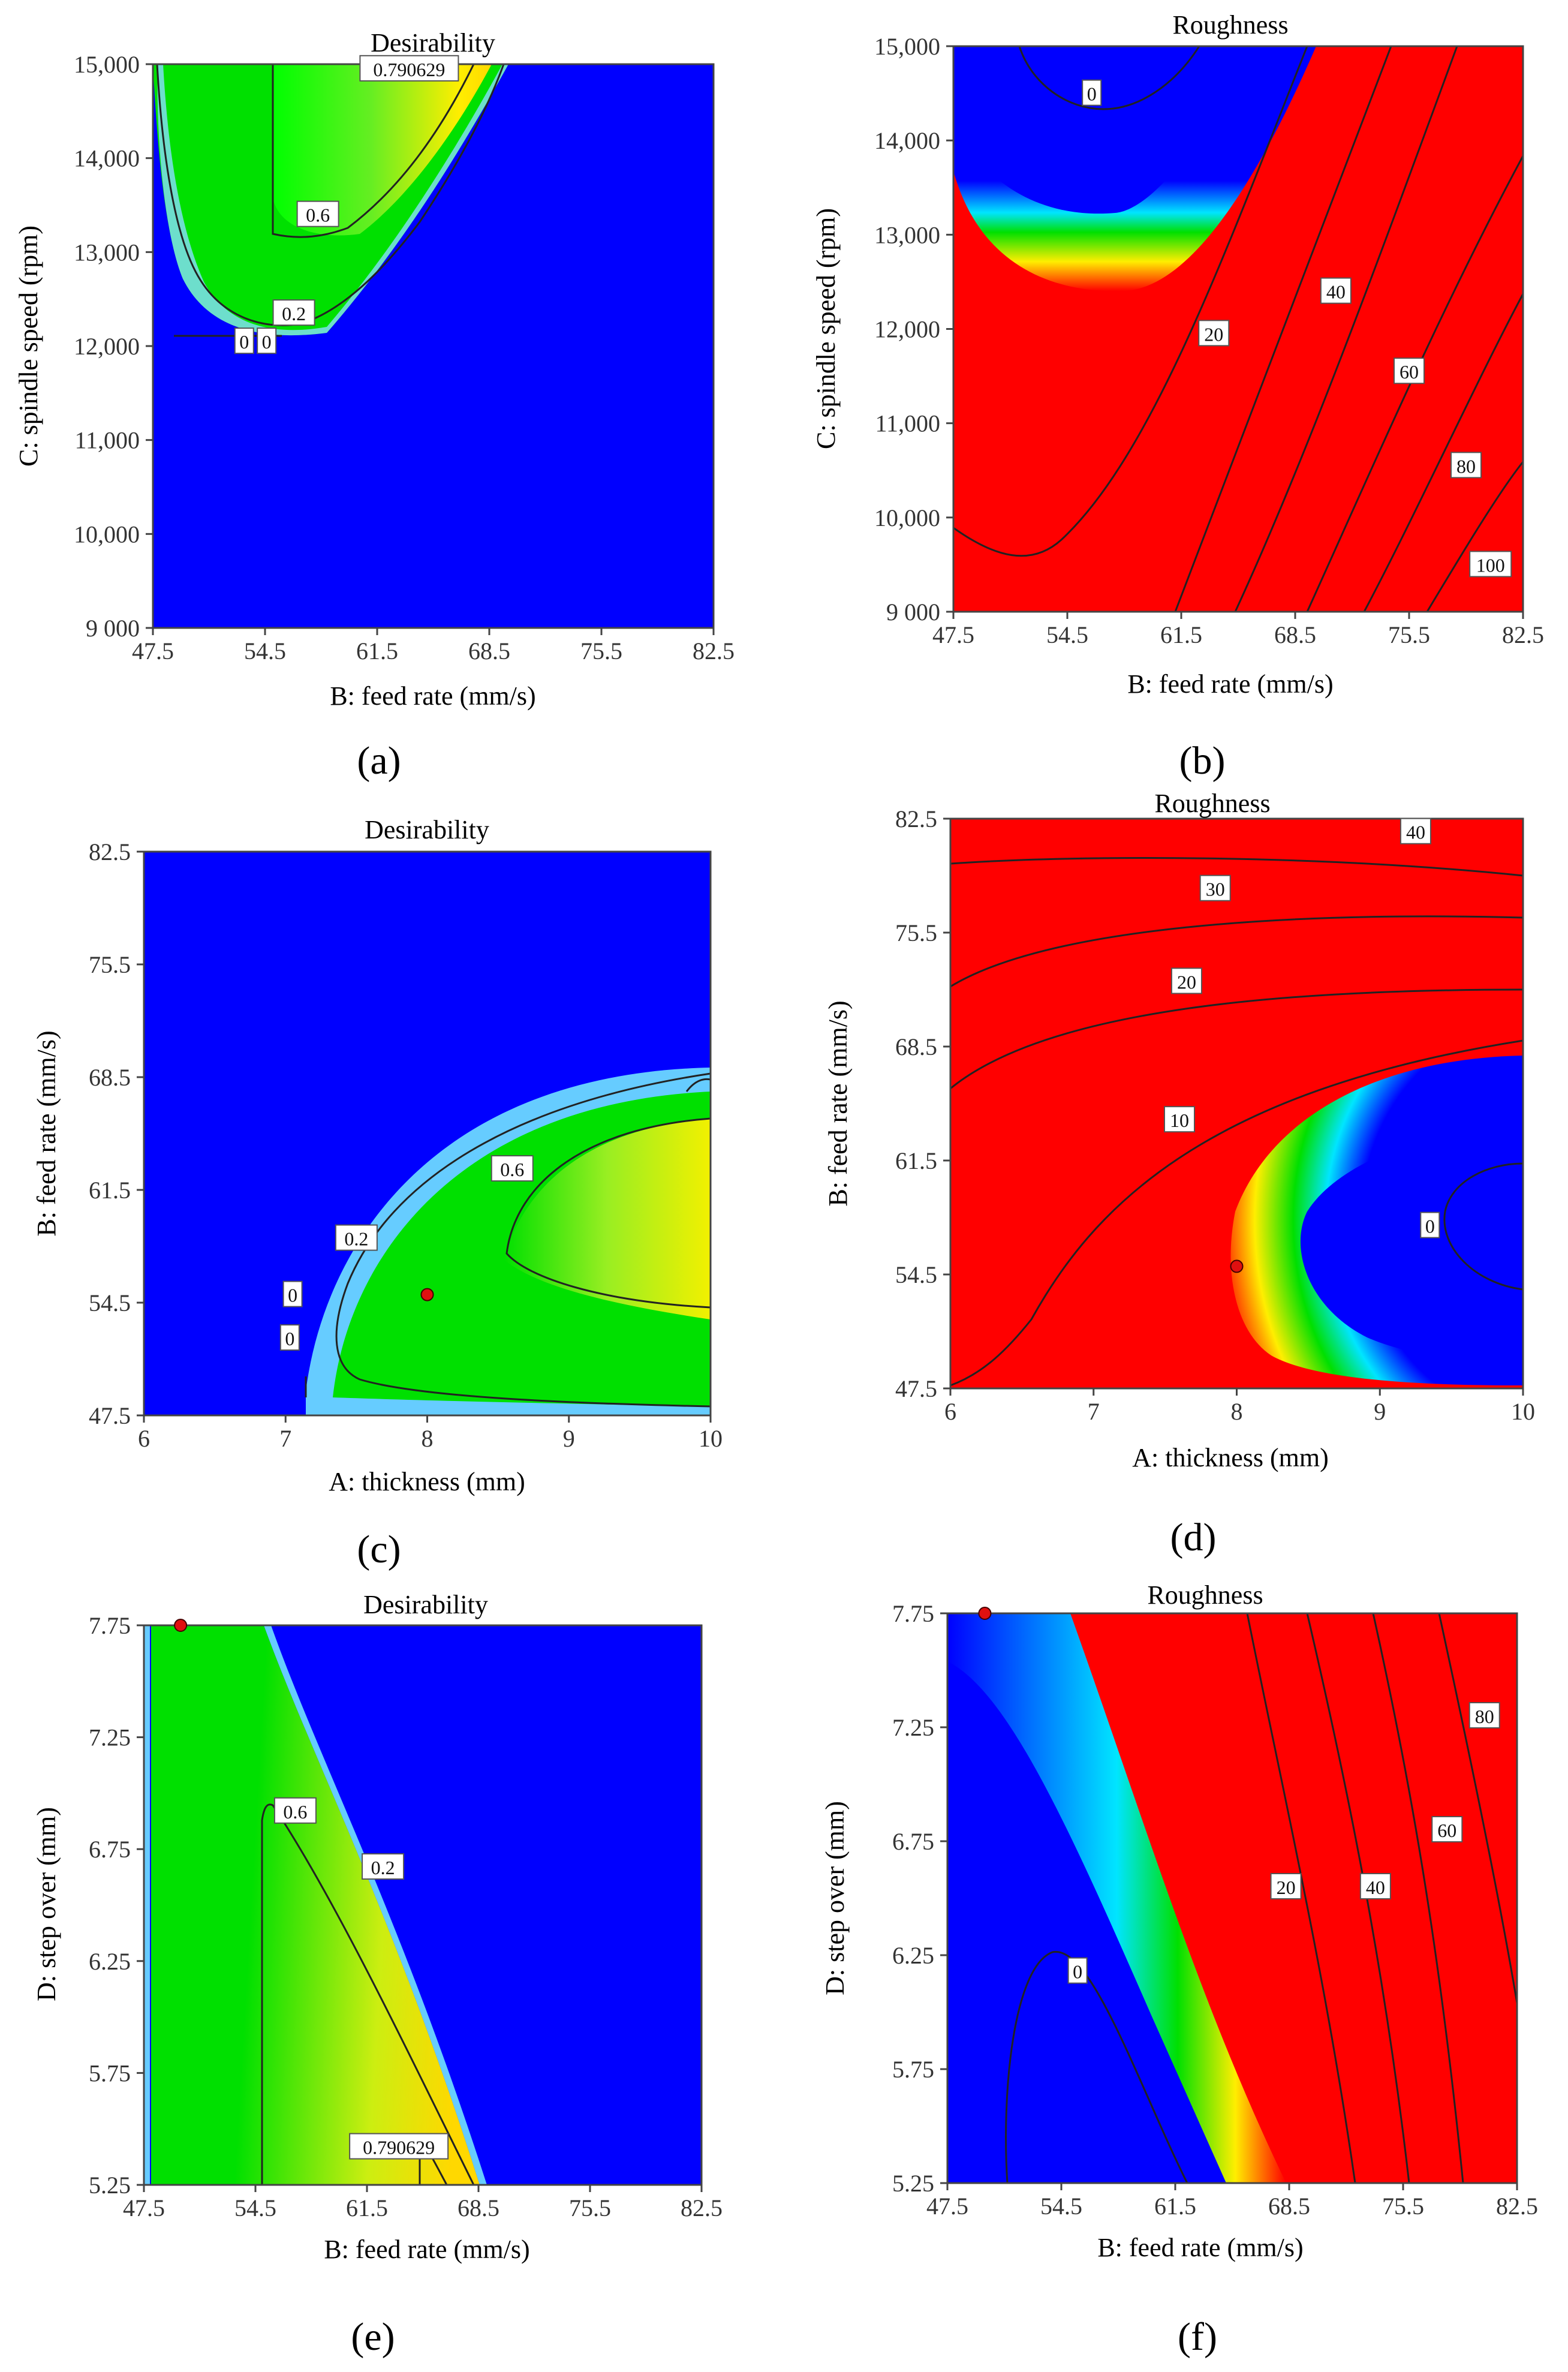 The height and width of the screenshot is (2372, 1568). Describe the element at coordinates (1237, 1411) in the screenshot. I see `x-tick-label: 8` at that location.